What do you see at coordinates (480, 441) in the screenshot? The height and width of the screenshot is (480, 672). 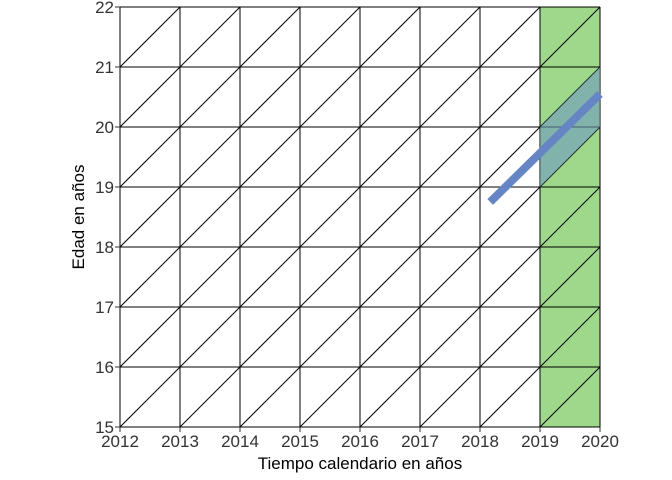 I see `x-tick-label: 2018` at bounding box center [480, 441].